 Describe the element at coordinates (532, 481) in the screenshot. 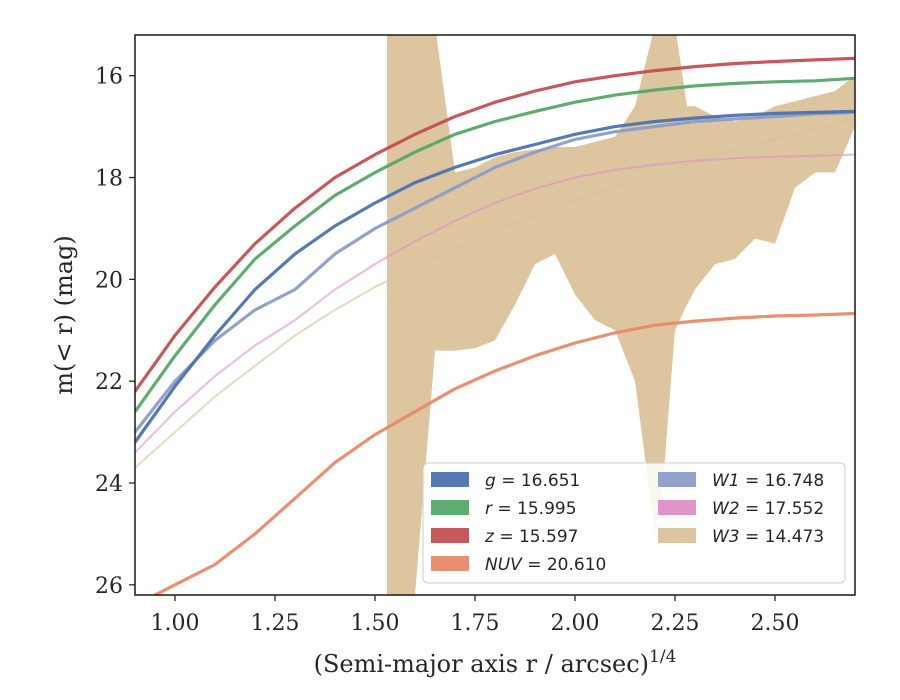

I see `legend-label-g: g = 16.651` at that location.